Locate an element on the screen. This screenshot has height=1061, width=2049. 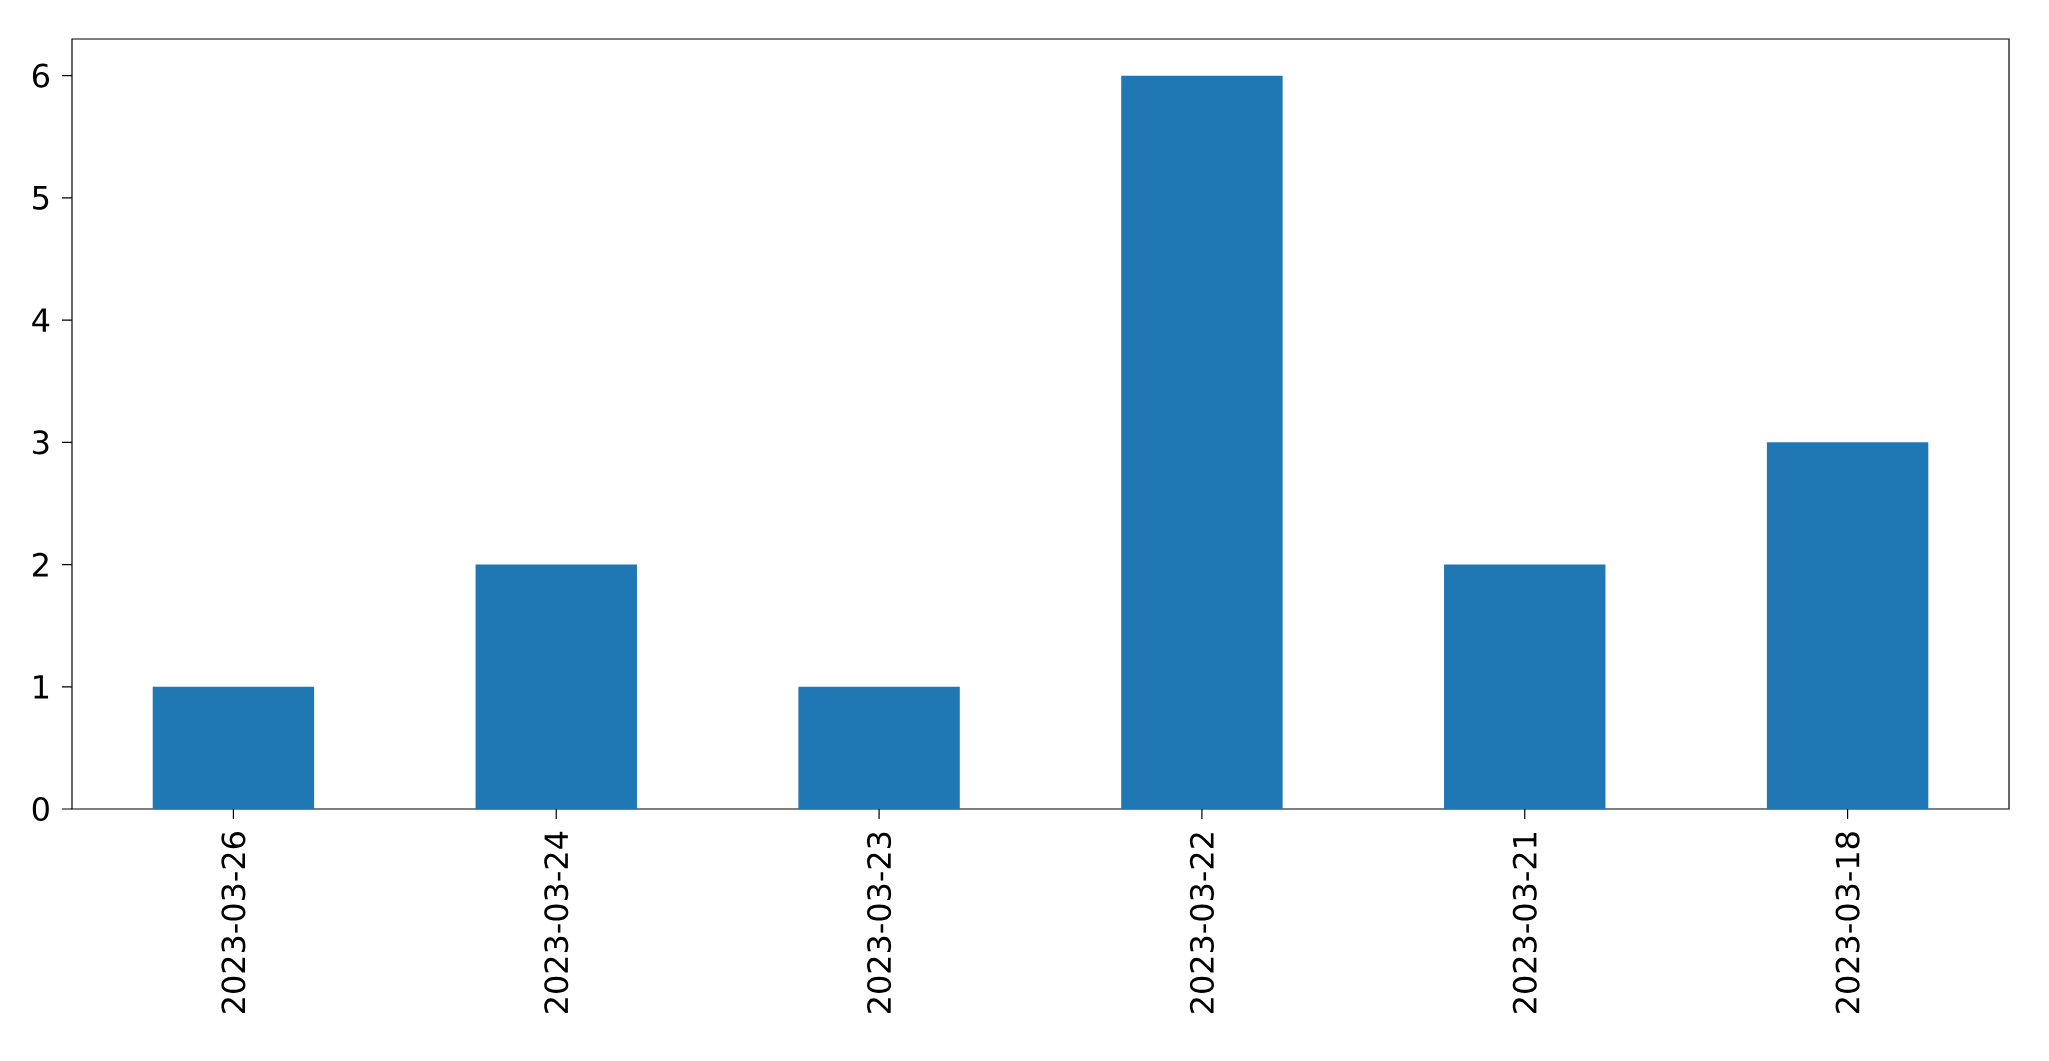
y-tick-label: 0 is located at coordinates (40, 809).